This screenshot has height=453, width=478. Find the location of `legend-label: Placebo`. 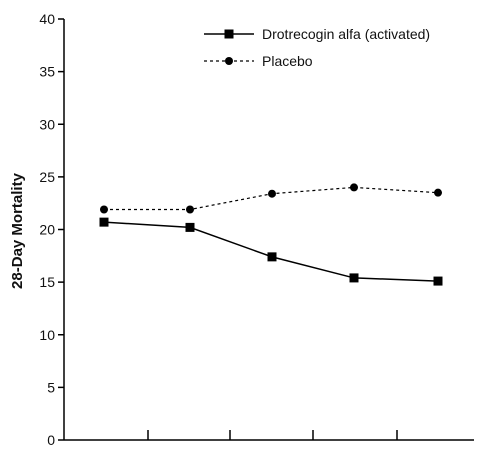

legend-label: Placebo is located at coordinates (287, 61).